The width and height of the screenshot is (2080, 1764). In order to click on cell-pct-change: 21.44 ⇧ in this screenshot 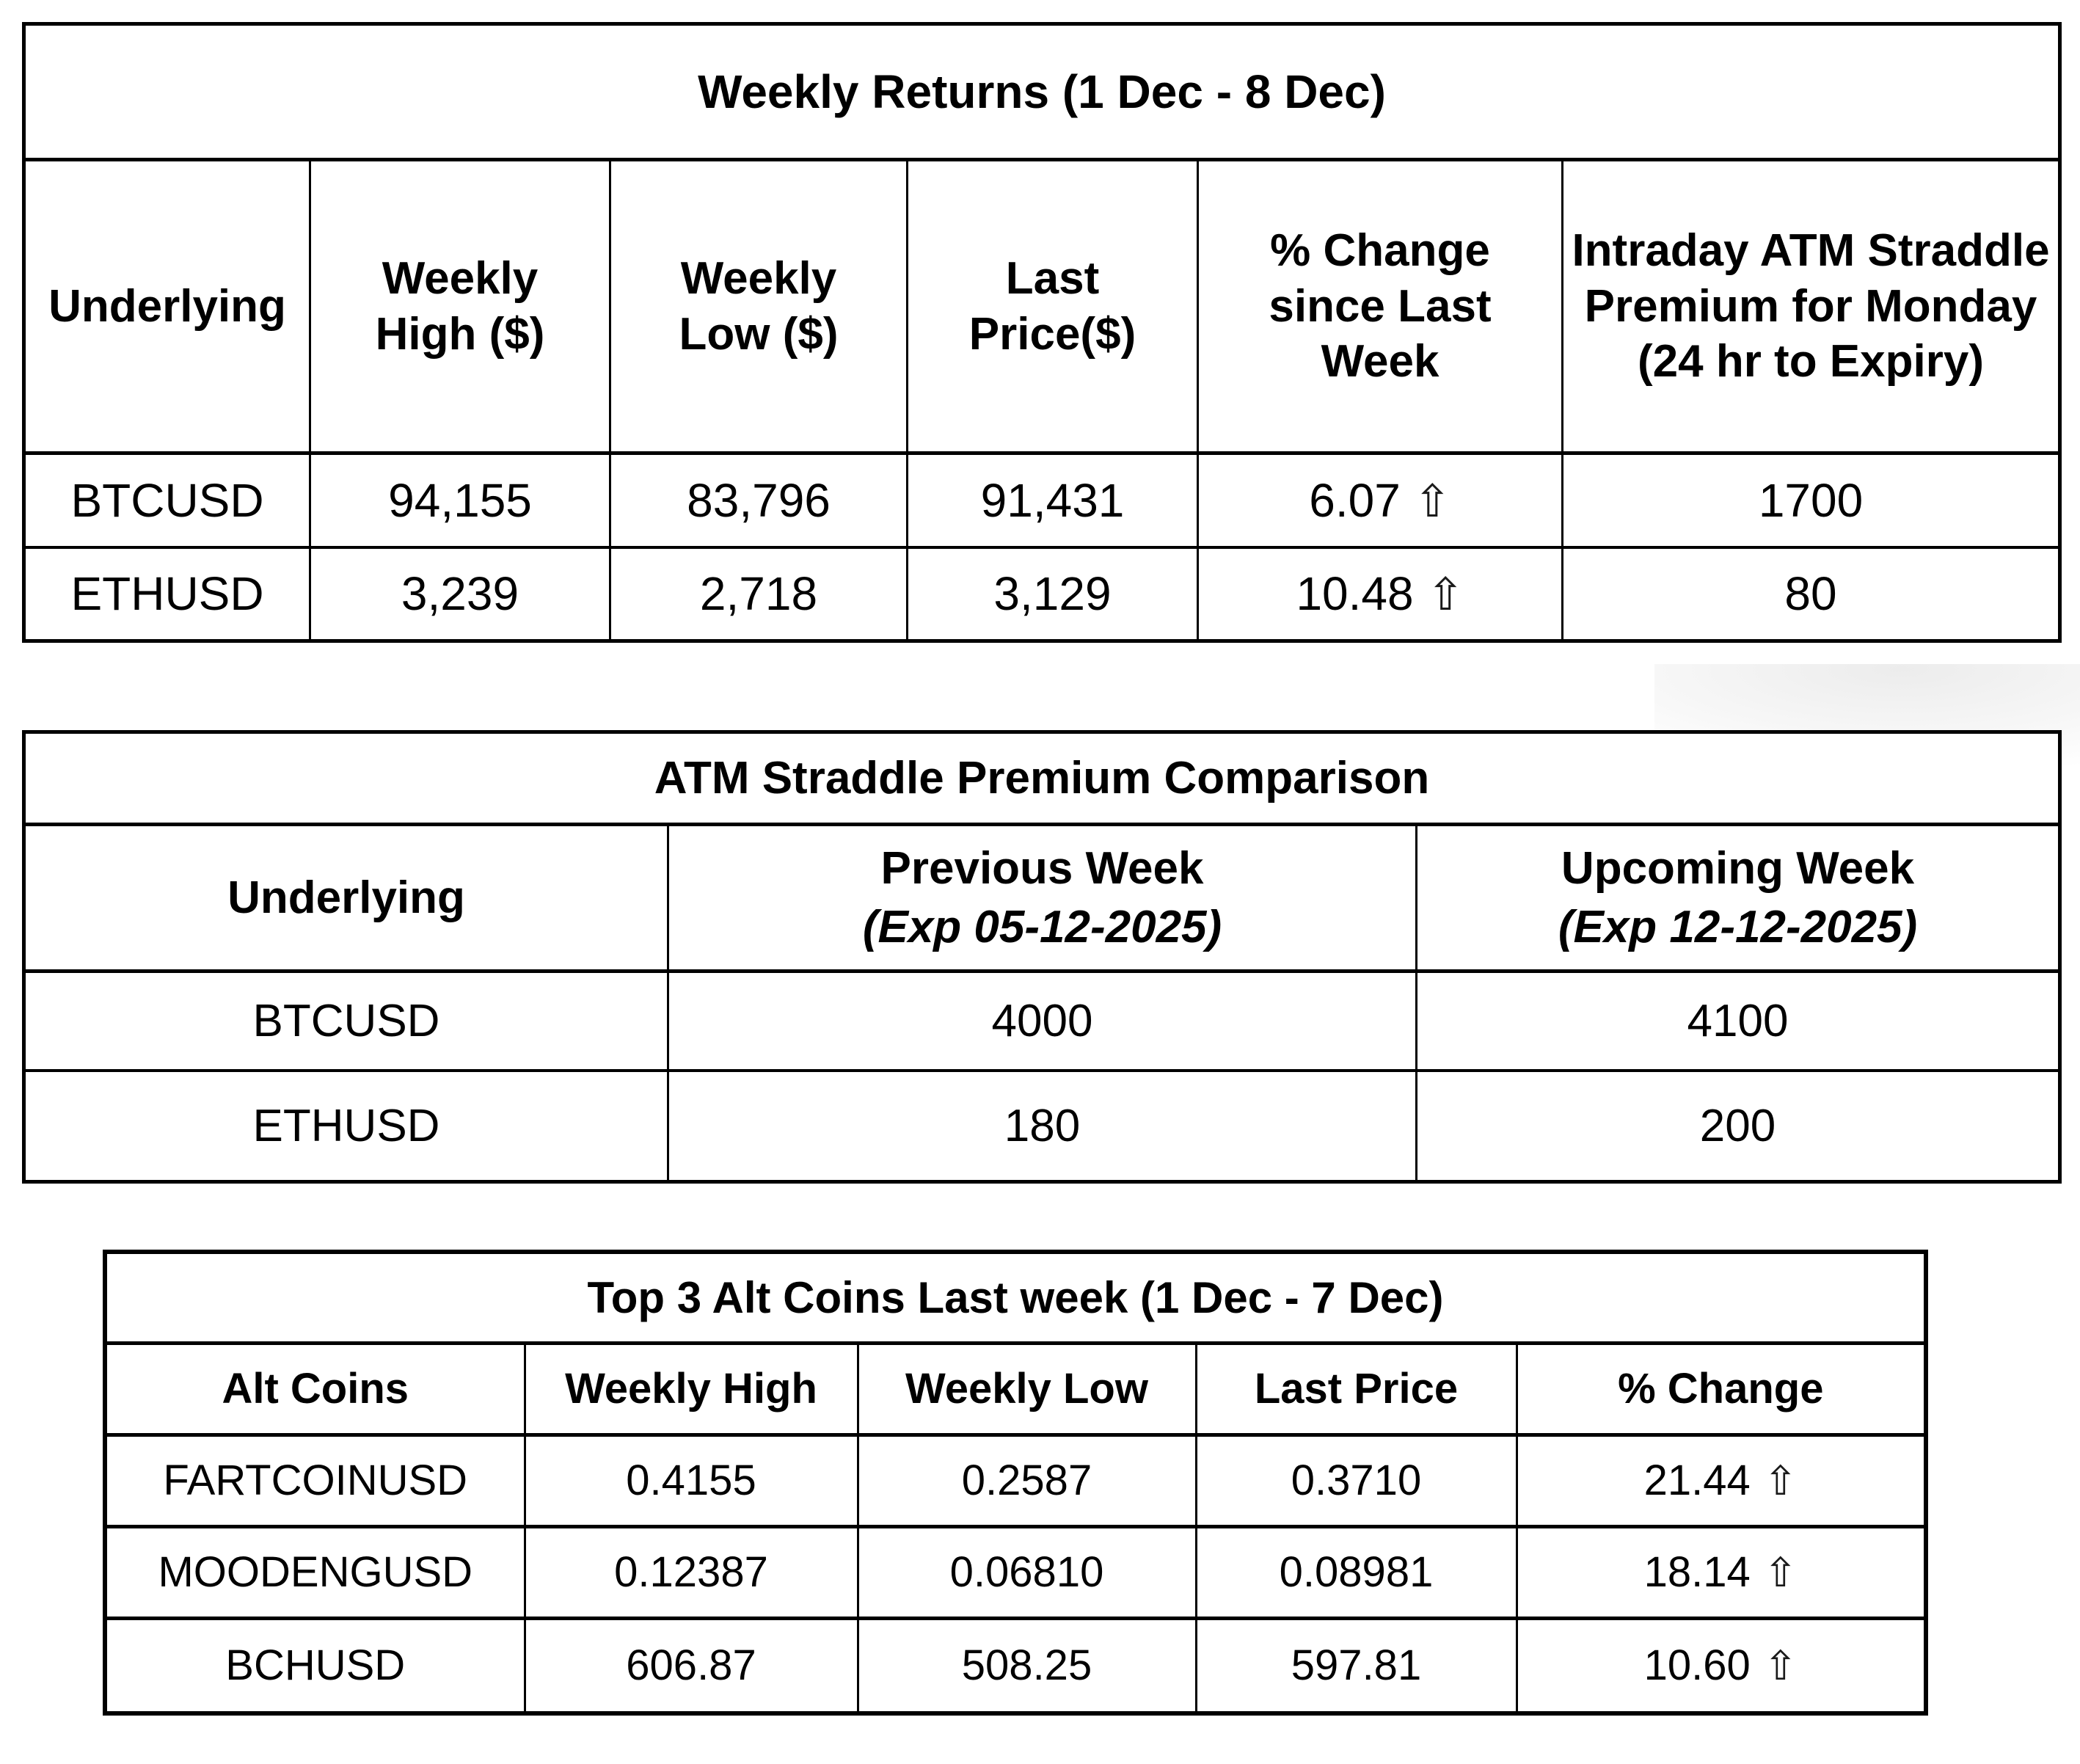, I will do `click(1721, 1481)`.